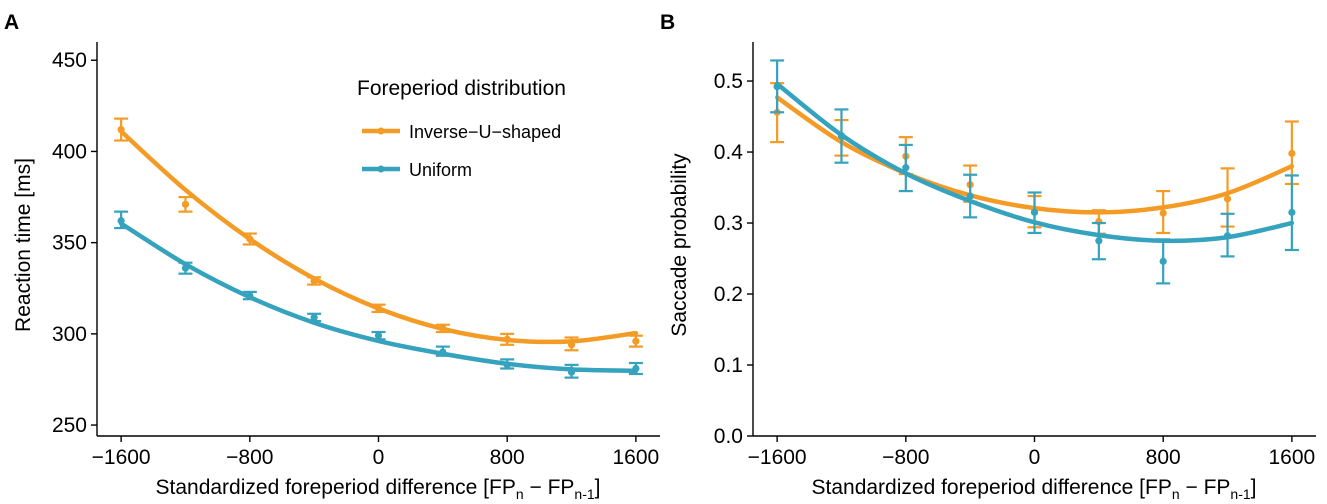 This screenshot has width=1327, height=504. I want to click on legend-title: Foreperiod distribution, so click(461, 88).